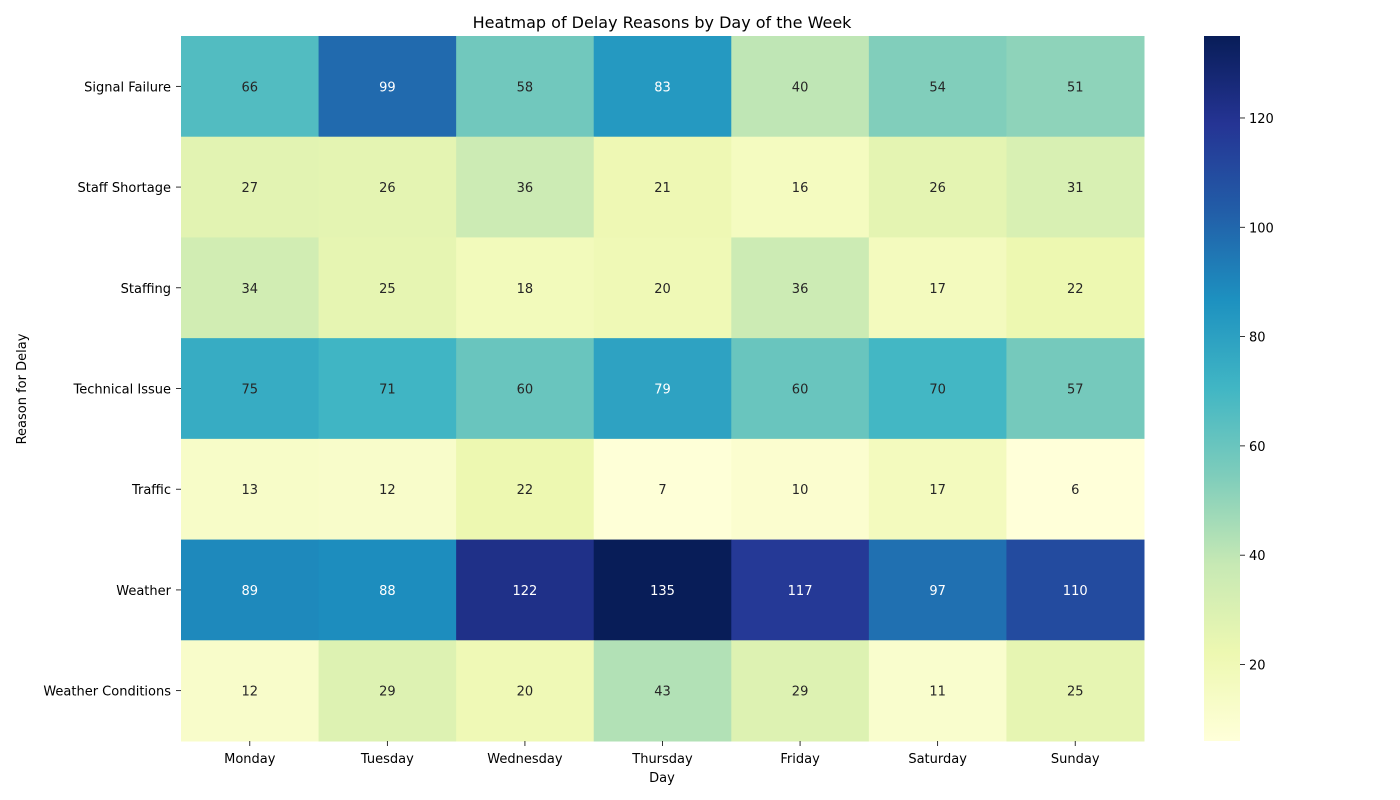 This screenshot has width=1400, height=800. I want to click on y-tick-label: Weather, so click(143, 591).